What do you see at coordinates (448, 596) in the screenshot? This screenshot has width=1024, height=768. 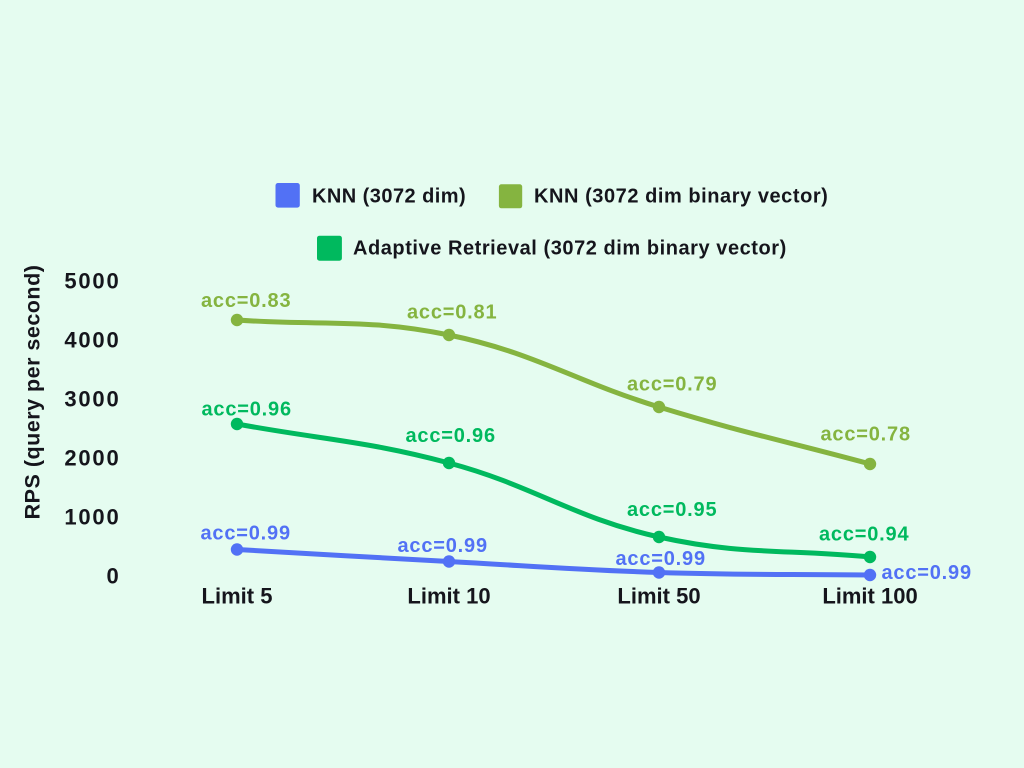 I see `svg-text: Limit 10` at bounding box center [448, 596].